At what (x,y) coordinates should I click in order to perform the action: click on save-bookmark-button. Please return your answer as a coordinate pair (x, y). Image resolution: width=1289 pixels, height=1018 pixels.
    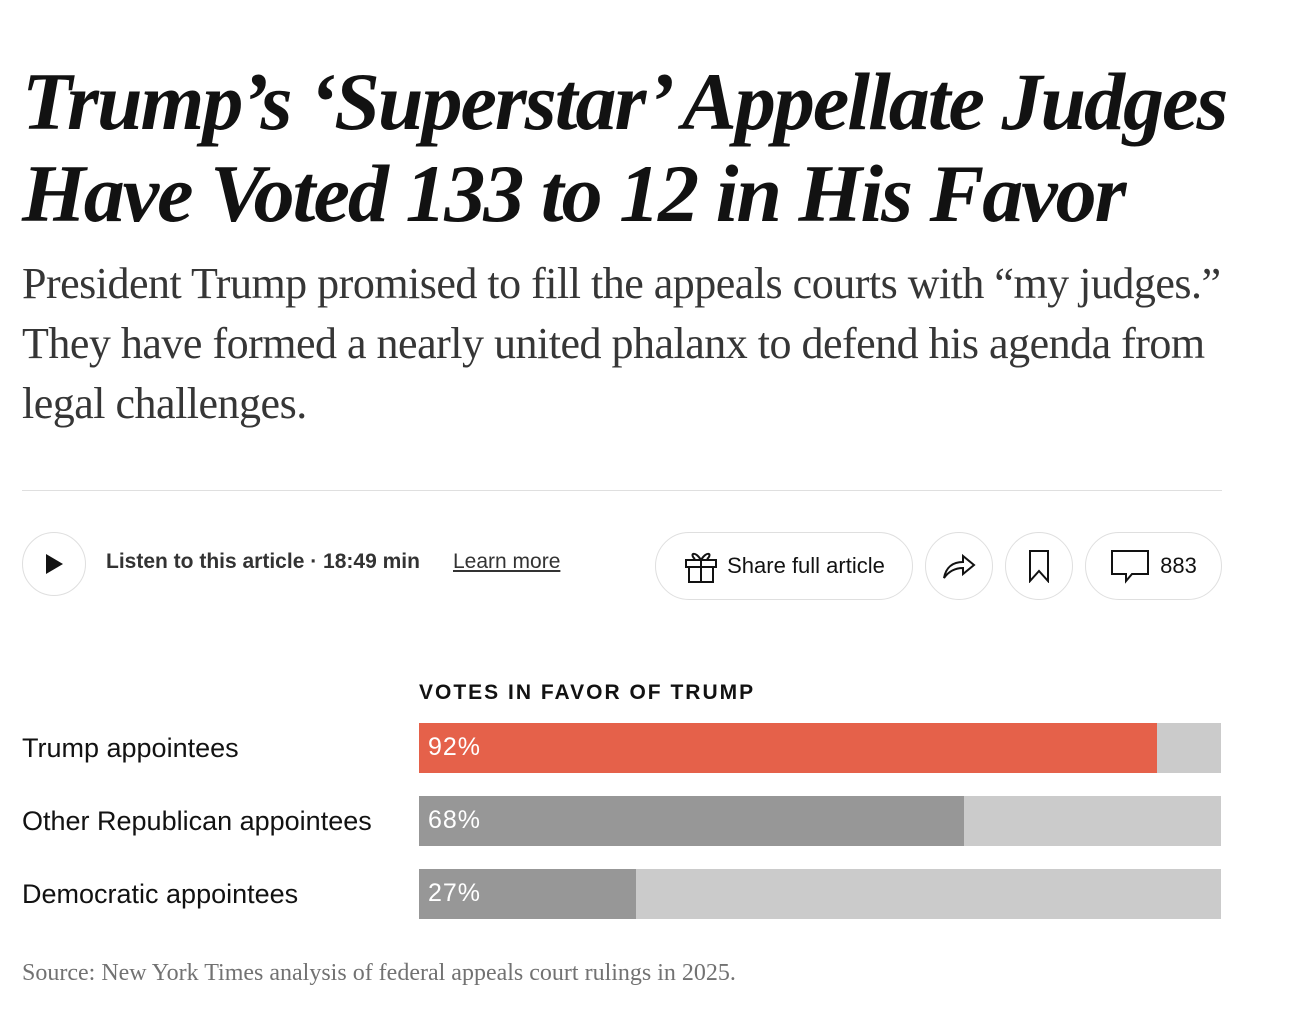
    Looking at the image, I should click on (1039, 566).